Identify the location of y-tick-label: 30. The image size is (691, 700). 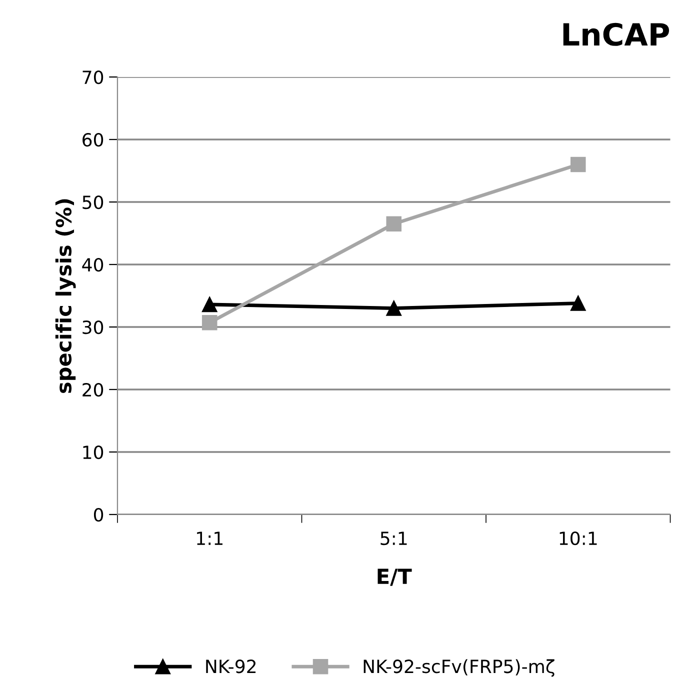
(93, 327).